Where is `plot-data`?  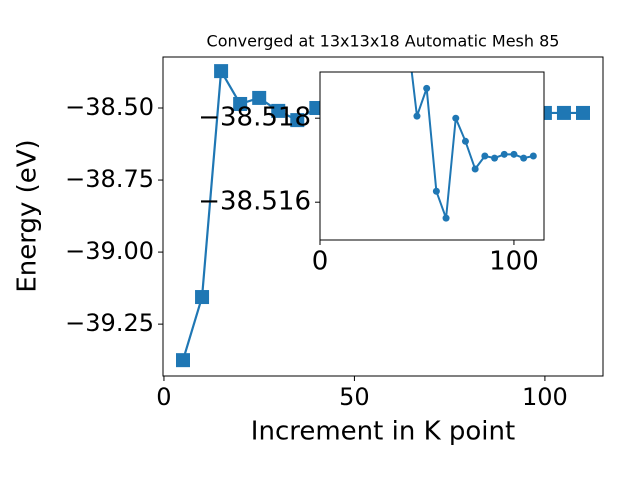
plot-data is located at coordinates (473, 147).